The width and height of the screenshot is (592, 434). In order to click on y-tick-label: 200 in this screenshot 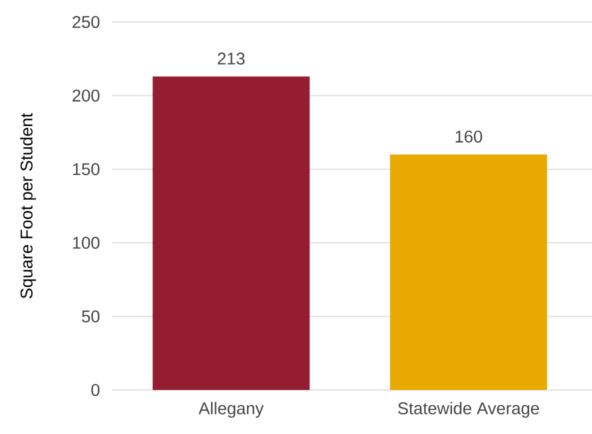, I will do `click(86, 96)`.